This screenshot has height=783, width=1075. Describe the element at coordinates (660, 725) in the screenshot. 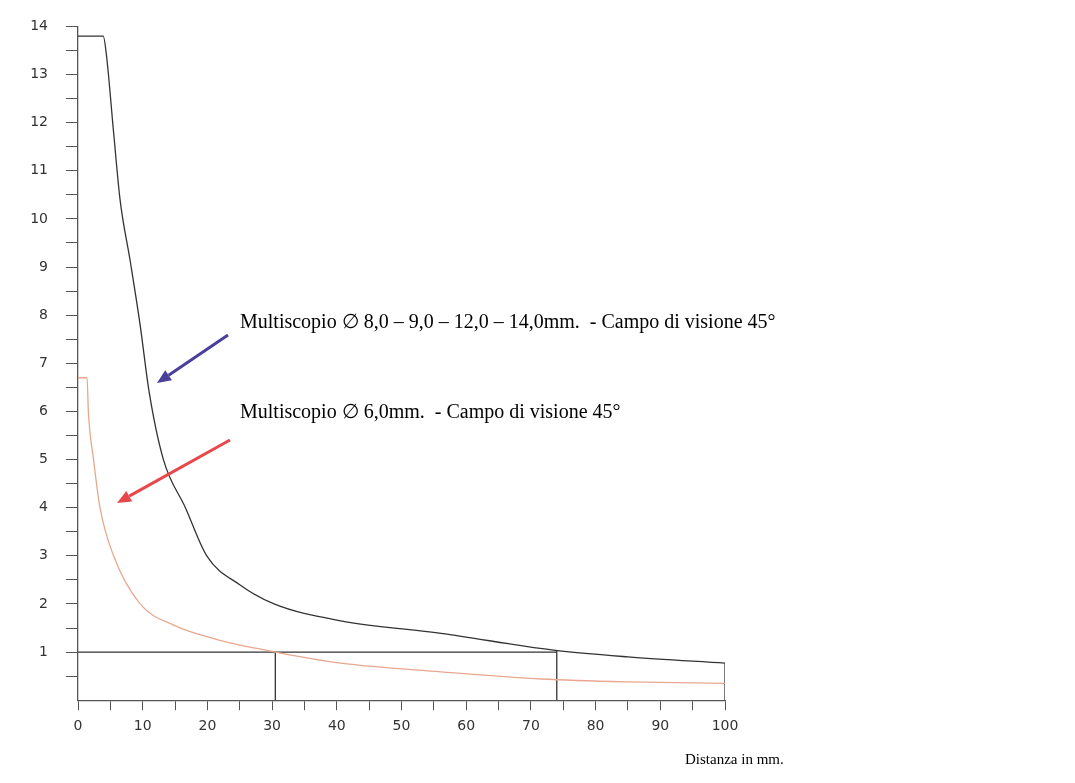

I see `x-tick-label: 90` at that location.